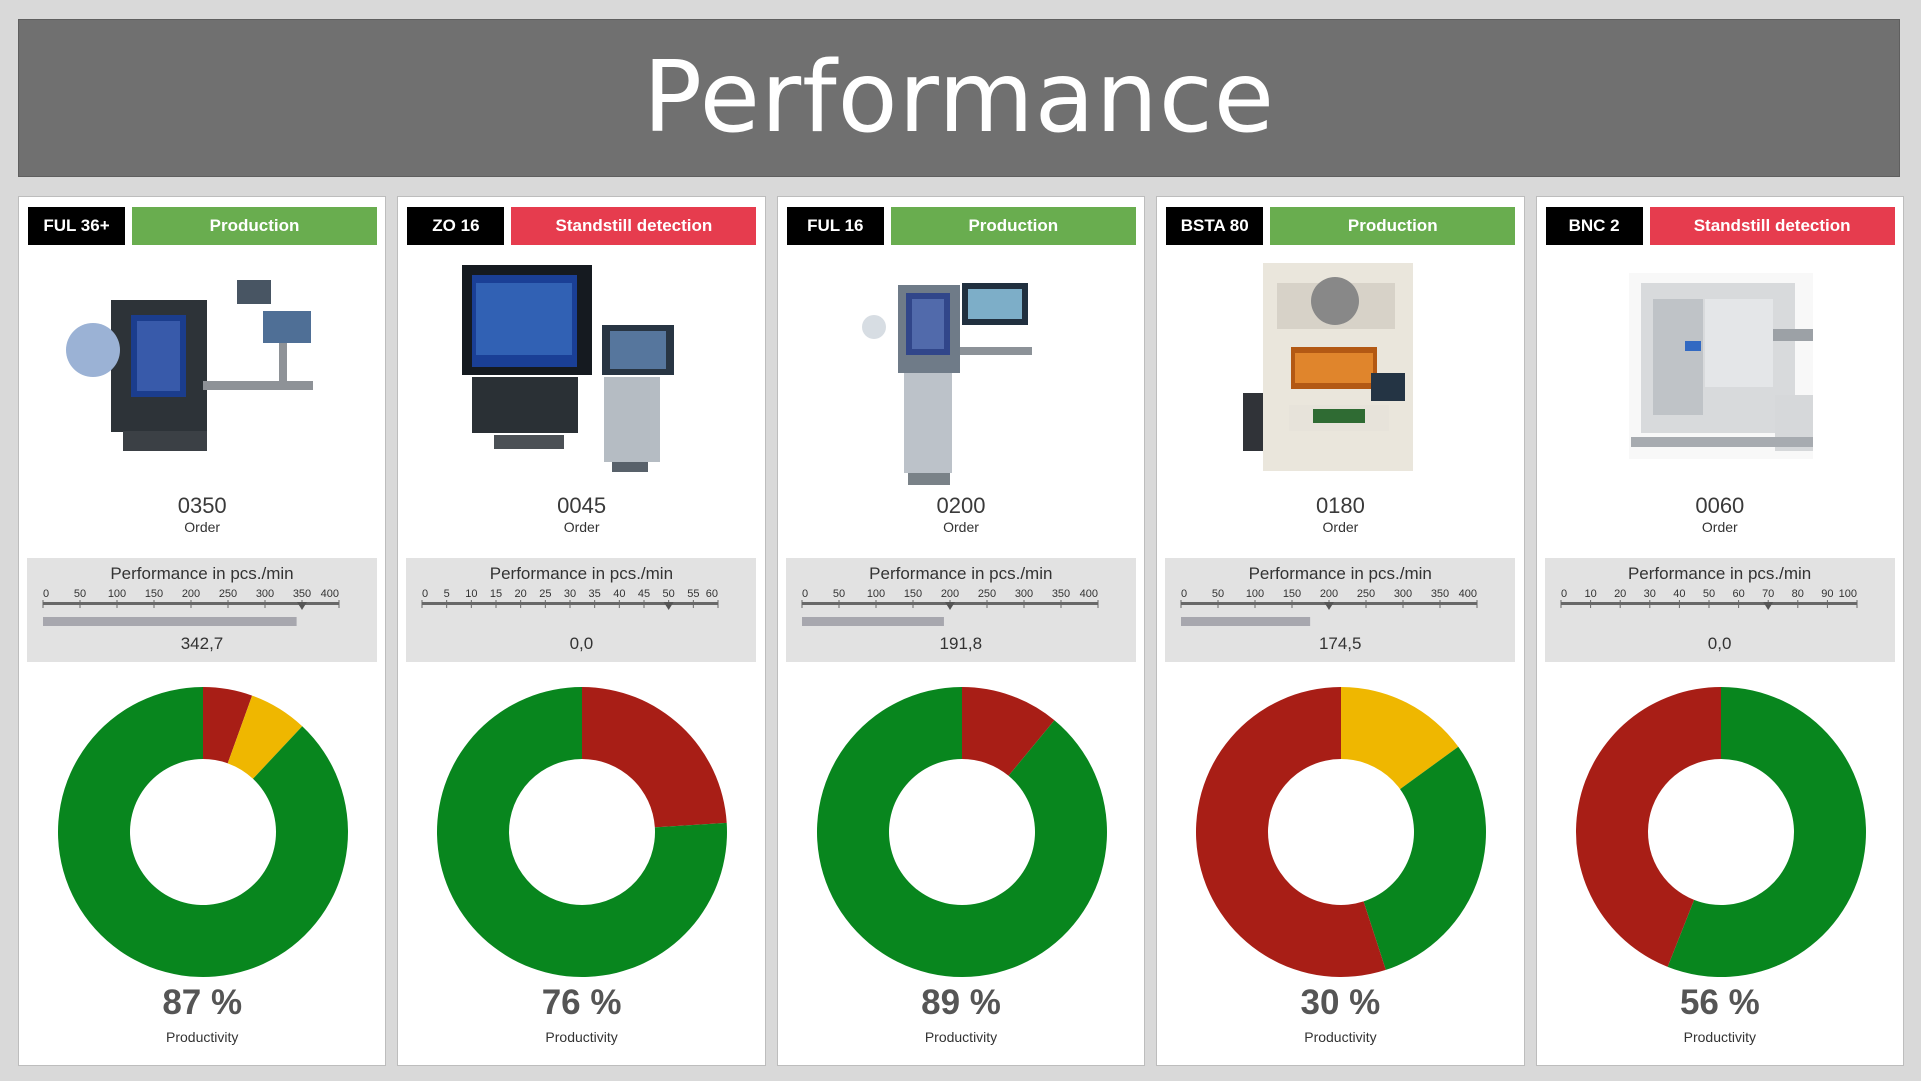 The image size is (1921, 1081). I want to click on machine-tag-row: BSTA 80 Production, so click(1341, 226).